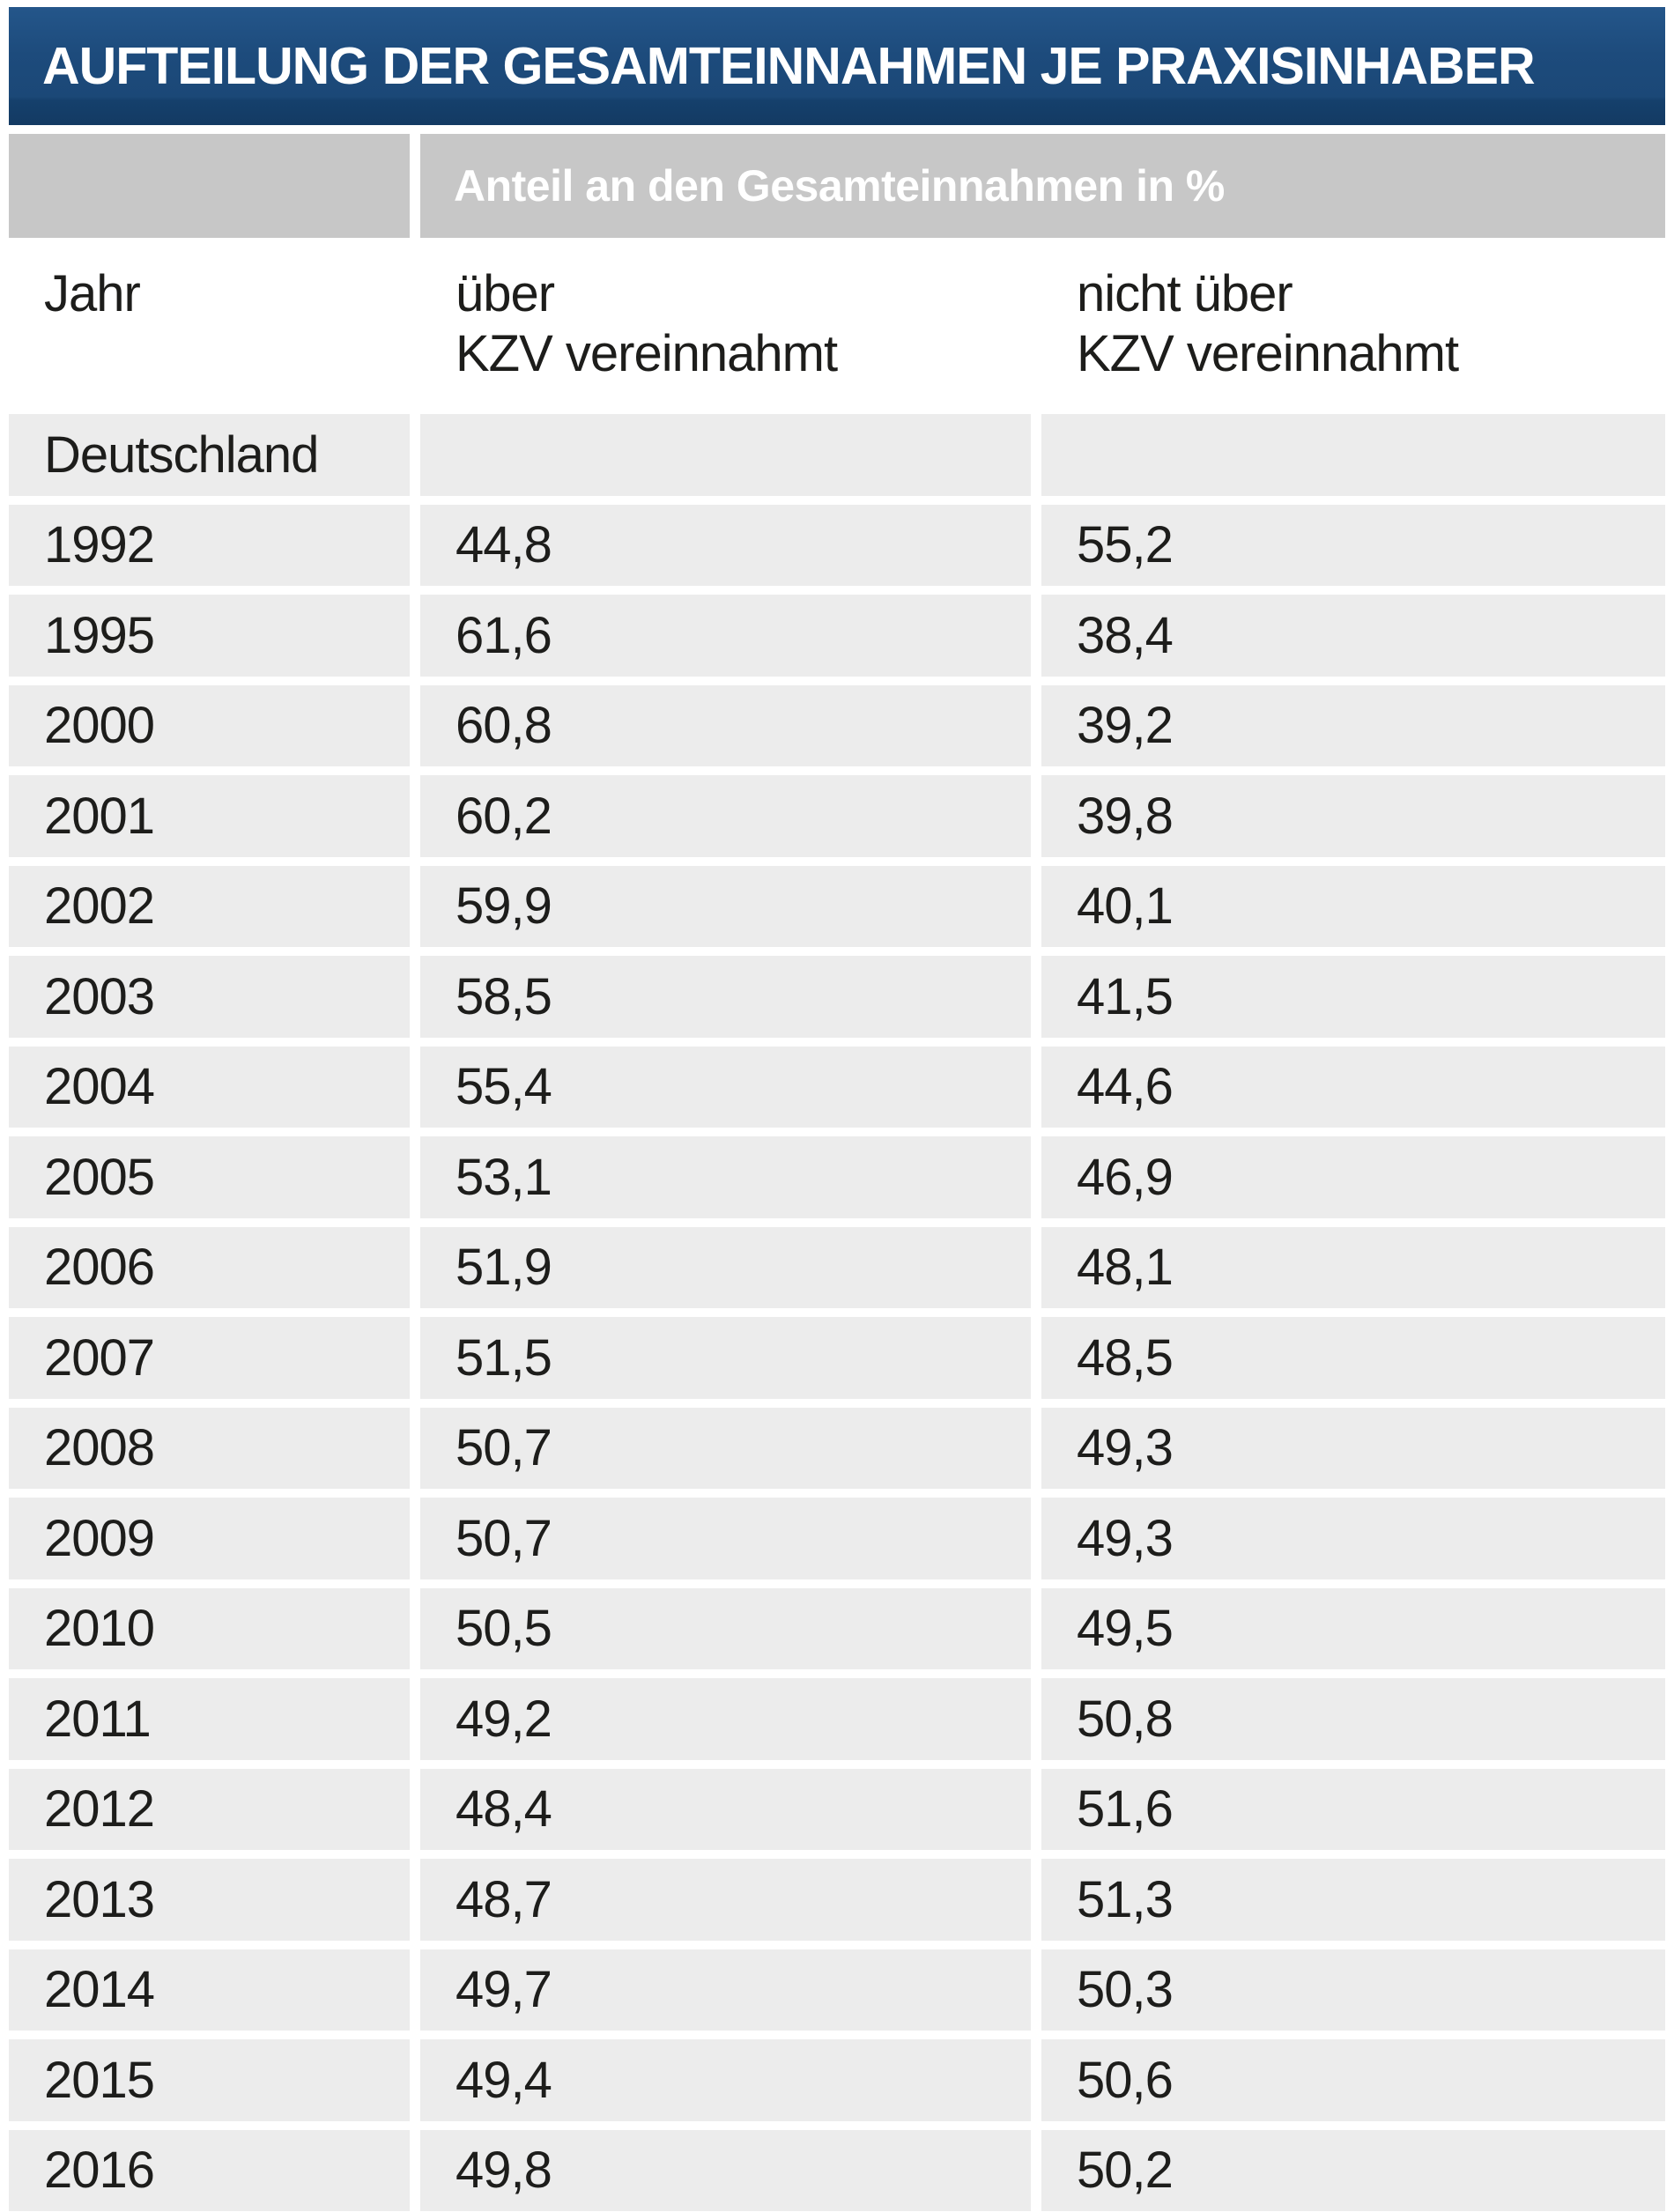  I want to click on value-cell: 48,4, so click(725, 1809).